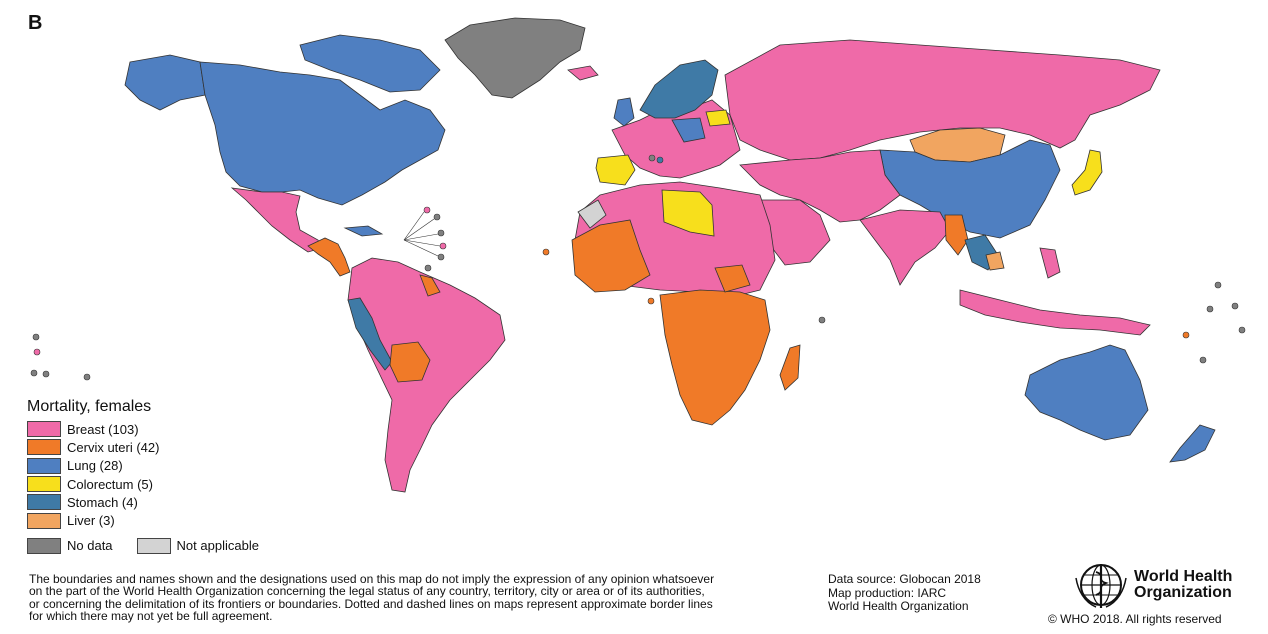 The height and width of the screenshot is (634, 1268). I want to click on legend-item: Lung (28), so click(155, 466).